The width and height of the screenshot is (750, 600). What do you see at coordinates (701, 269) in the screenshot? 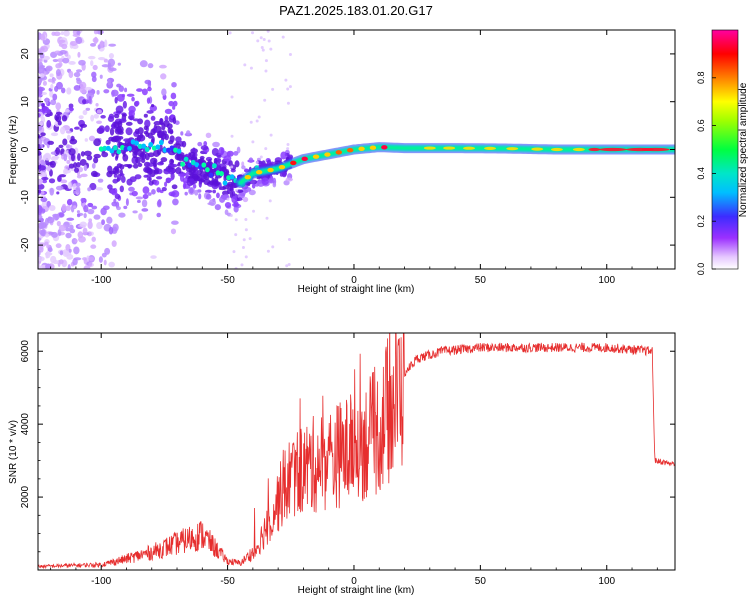
I see `colorbar-tick-label: 0.0` at bounding box center [701, 269].